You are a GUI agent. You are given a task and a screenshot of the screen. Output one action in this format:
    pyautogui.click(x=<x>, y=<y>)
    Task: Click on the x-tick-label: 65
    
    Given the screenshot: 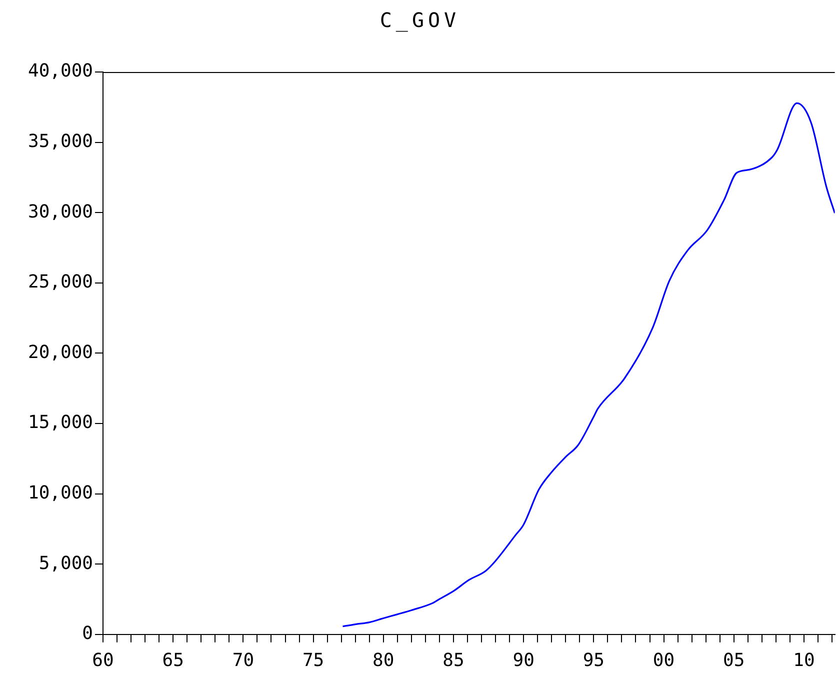 What is the action you would take?
    pyautogui.click(x=173, y=660)
    